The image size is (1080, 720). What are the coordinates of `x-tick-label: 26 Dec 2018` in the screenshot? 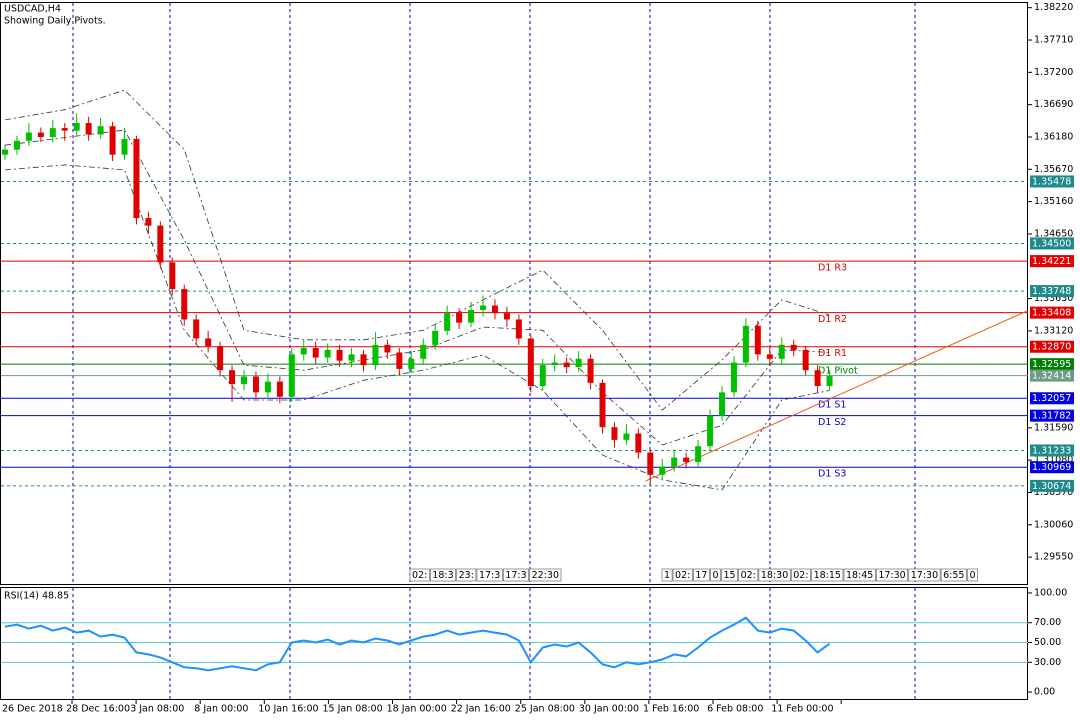 It's located at (32, 709).